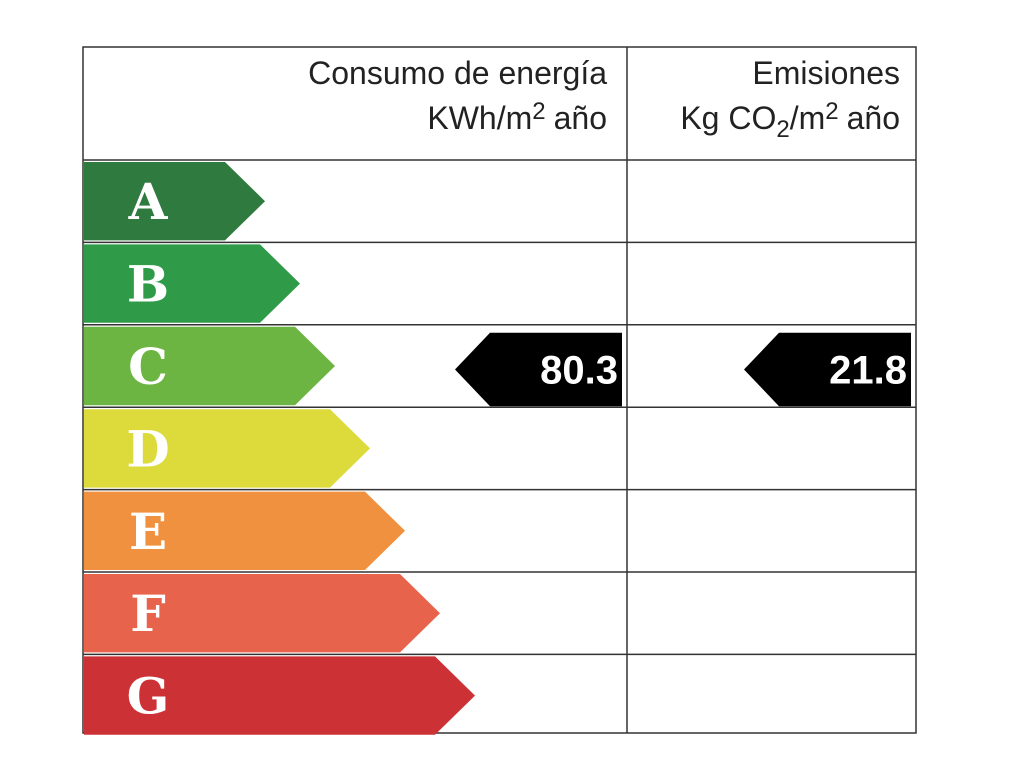 Image resolution: width=1020 pixels, height=765 pixels. I want to click on consumption-unit: KWh/m2 año, so click(517, 117).